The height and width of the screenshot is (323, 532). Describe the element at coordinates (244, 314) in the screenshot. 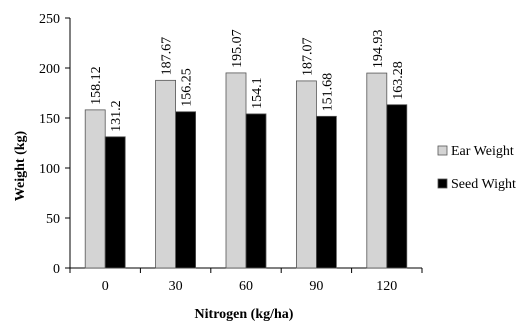

I see `x-axis-title: Nitrogen (kg/ha)` at that location.